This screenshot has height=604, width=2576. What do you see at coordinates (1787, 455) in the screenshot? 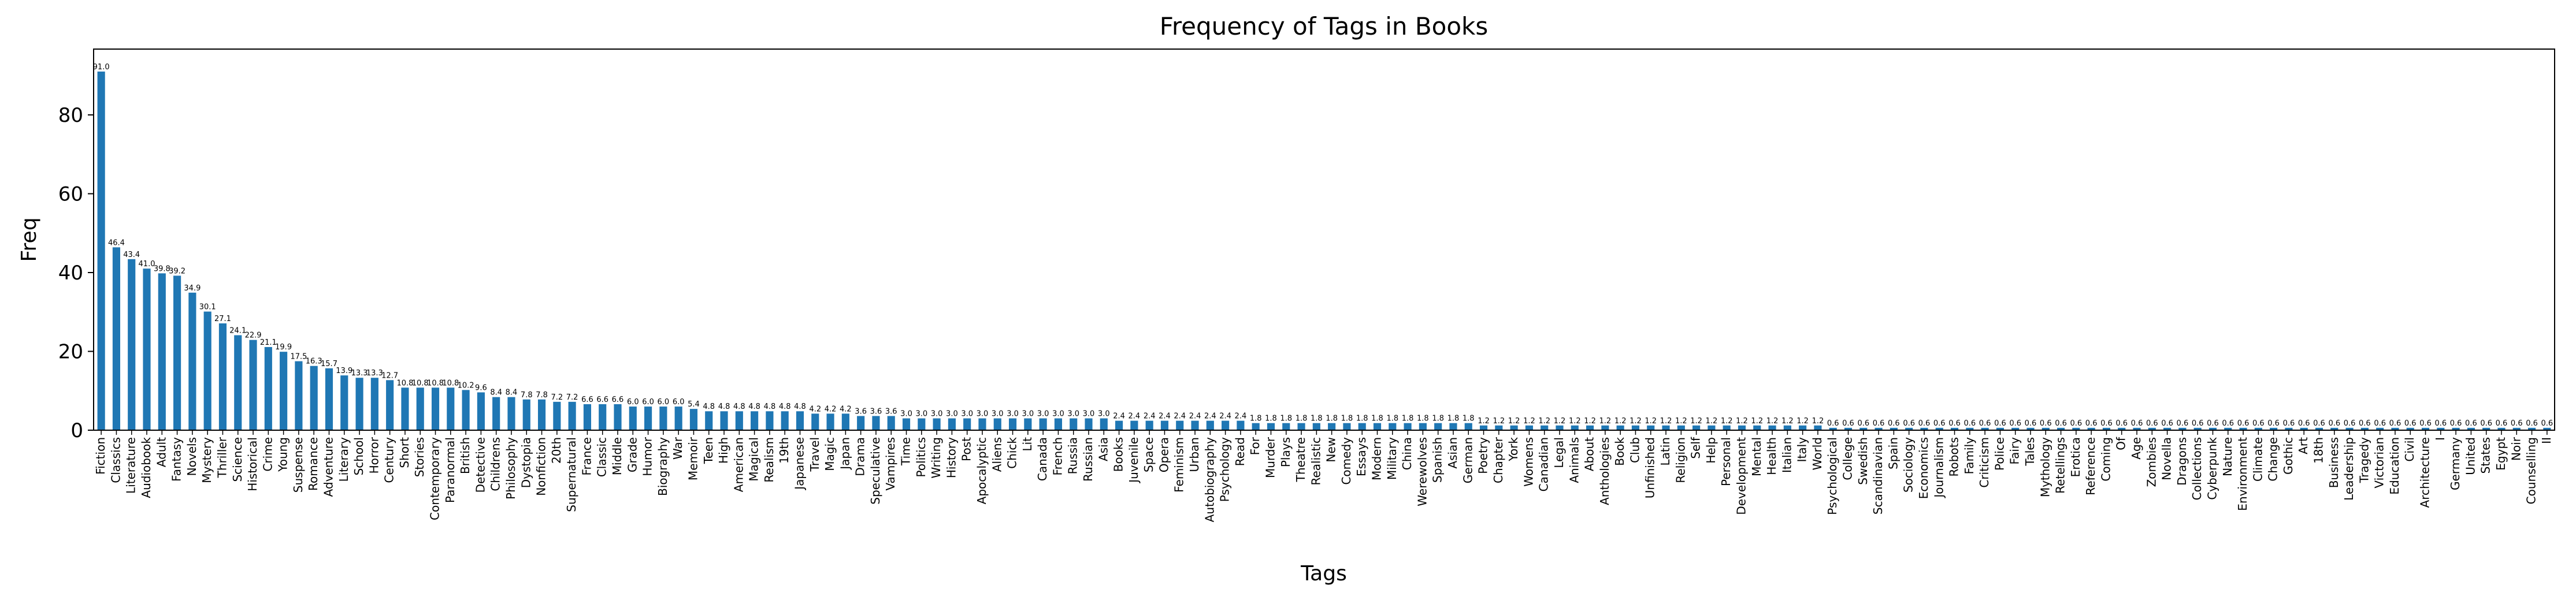
I see `x-tick-label: Italian` at bounding box center [1787, 455].